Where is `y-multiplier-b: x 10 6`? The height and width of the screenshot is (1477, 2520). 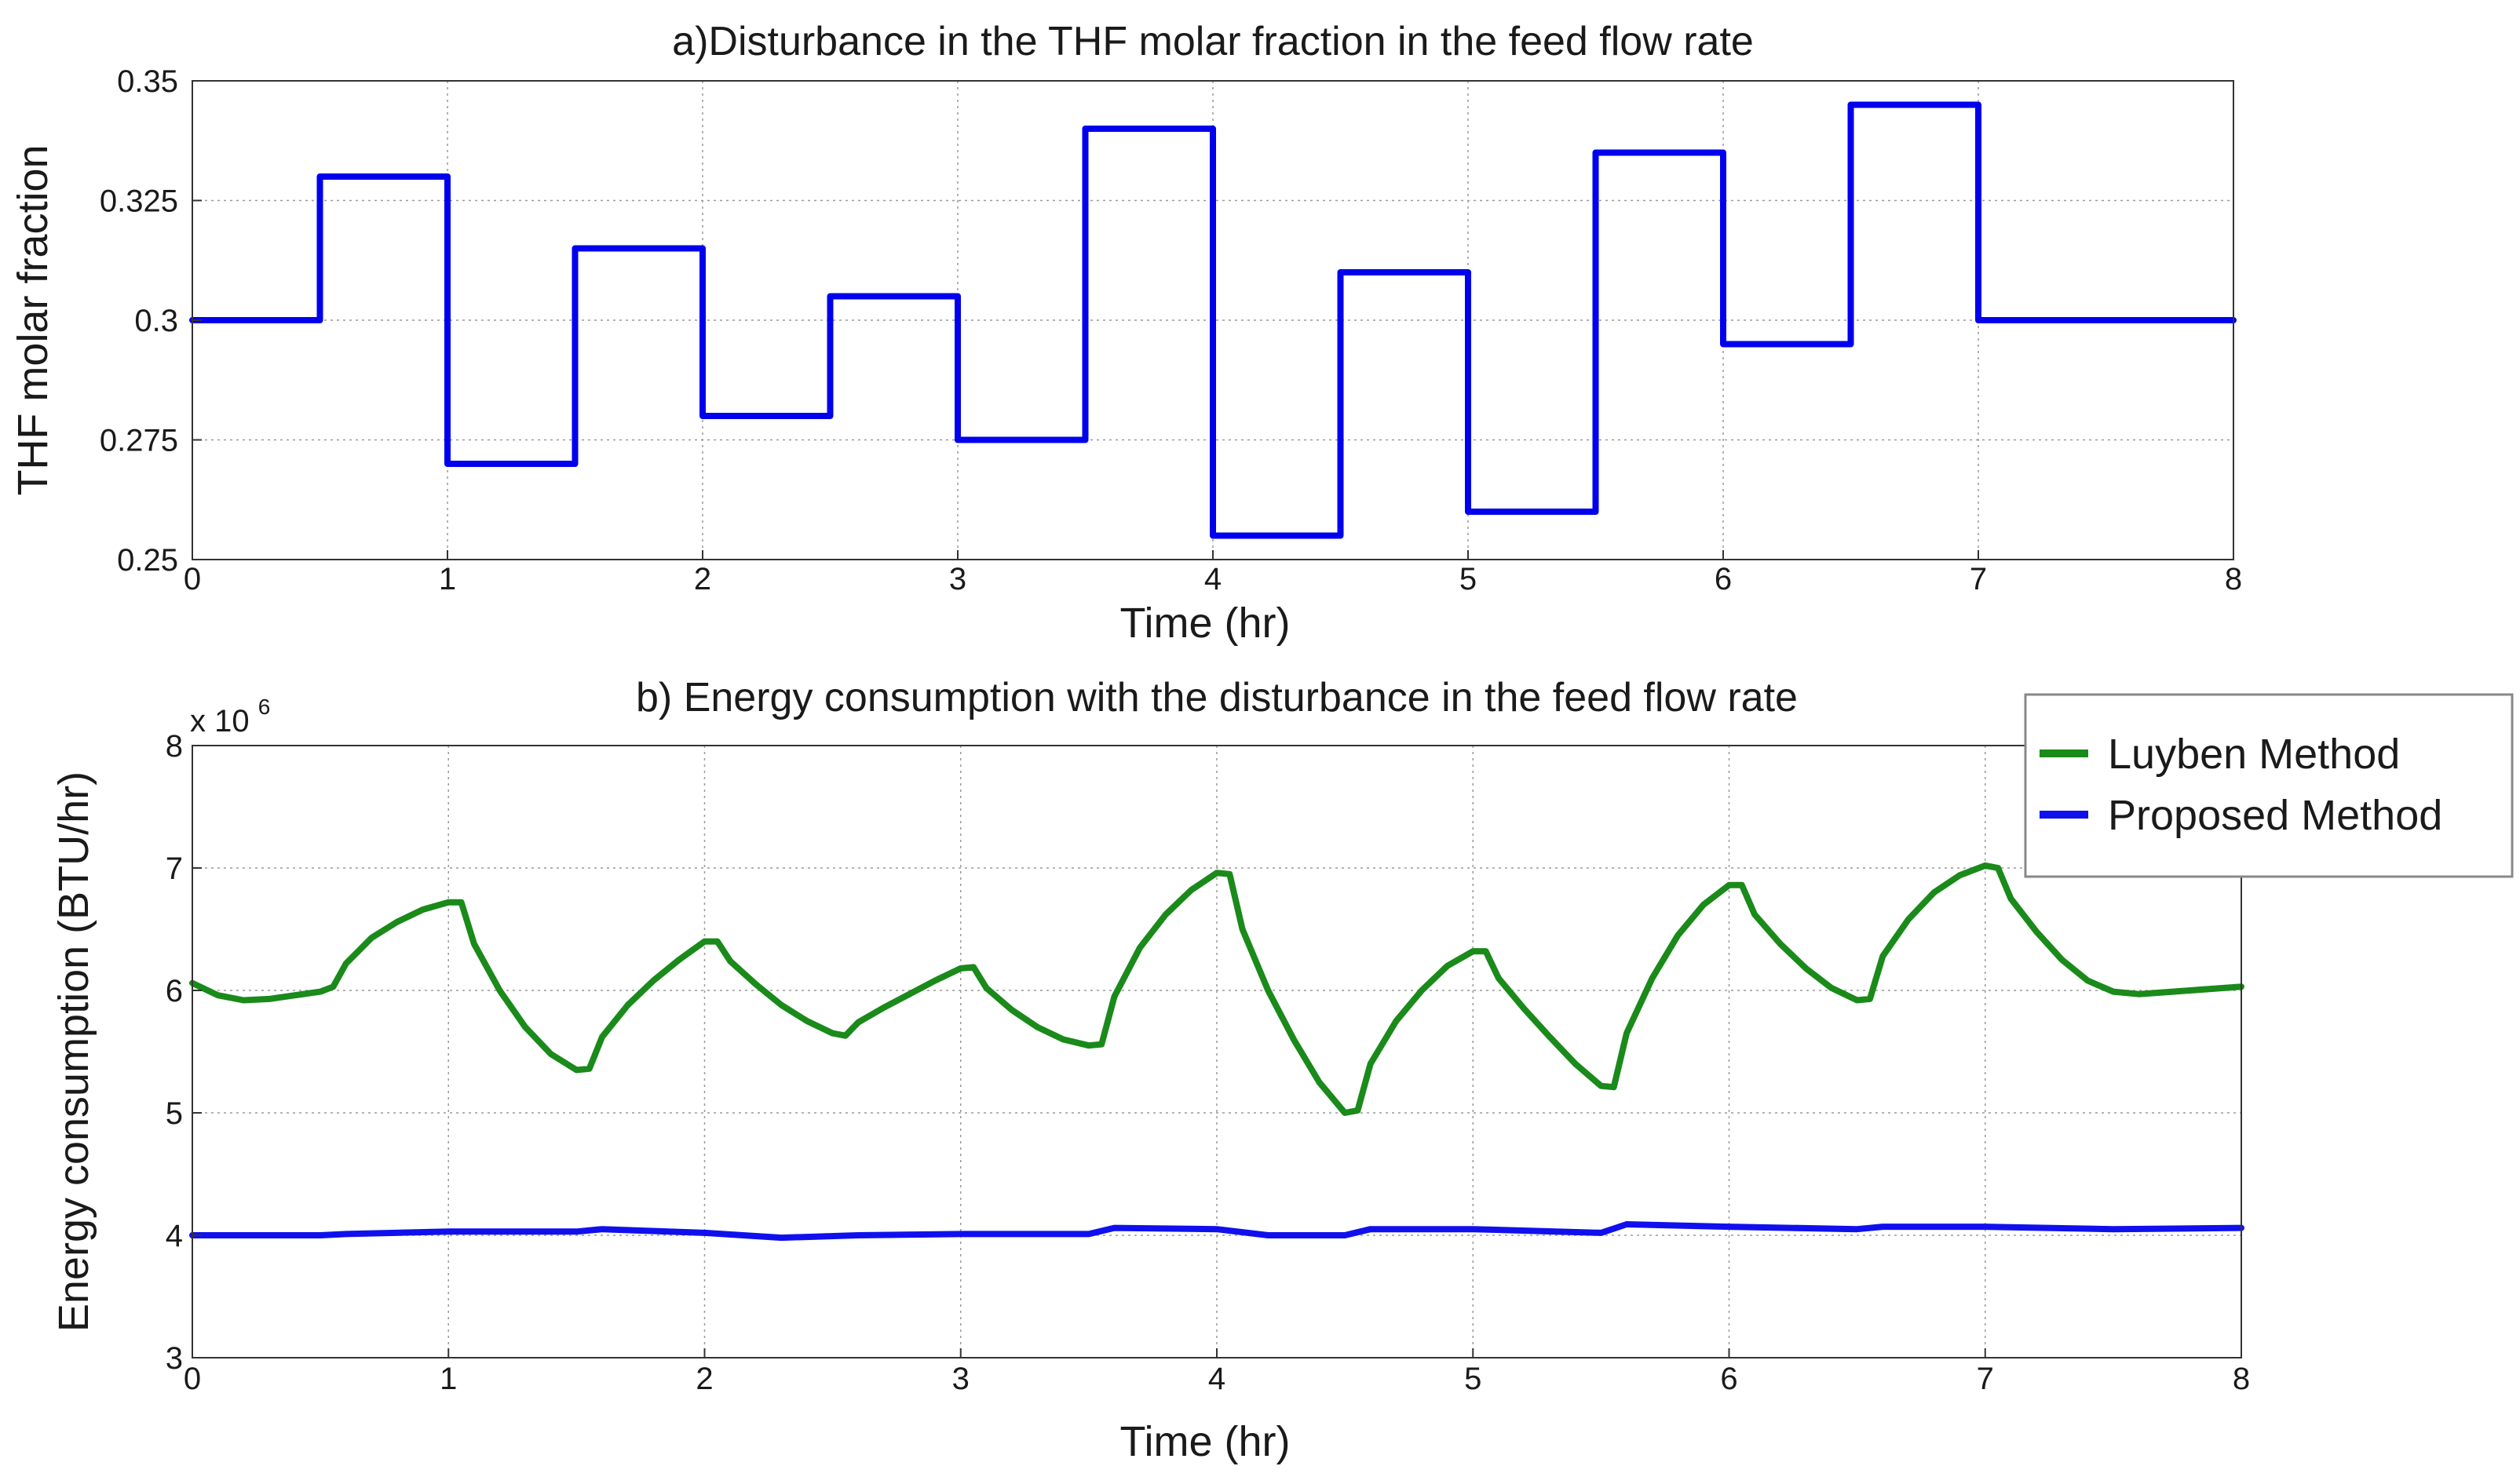 y-multiplier-b: x 10 6 is located at coordinates (230, 716).